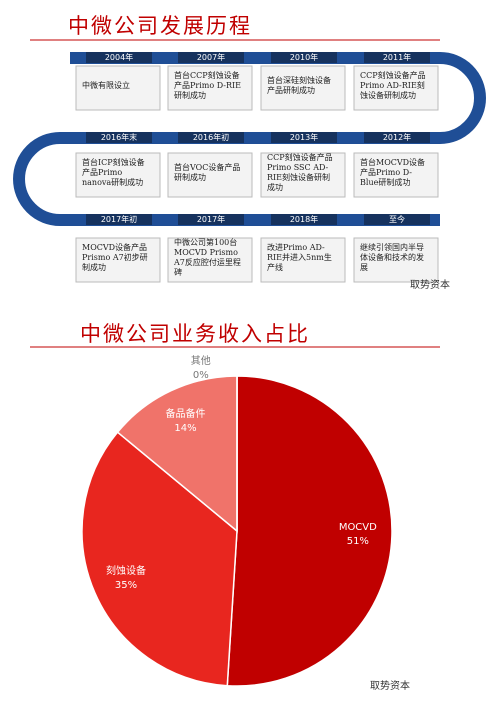  I want to click on event-label: CCP刻蚀设备产品Primo SSC AD-RIE刻蚀设备研制成功, so click(300, 172).